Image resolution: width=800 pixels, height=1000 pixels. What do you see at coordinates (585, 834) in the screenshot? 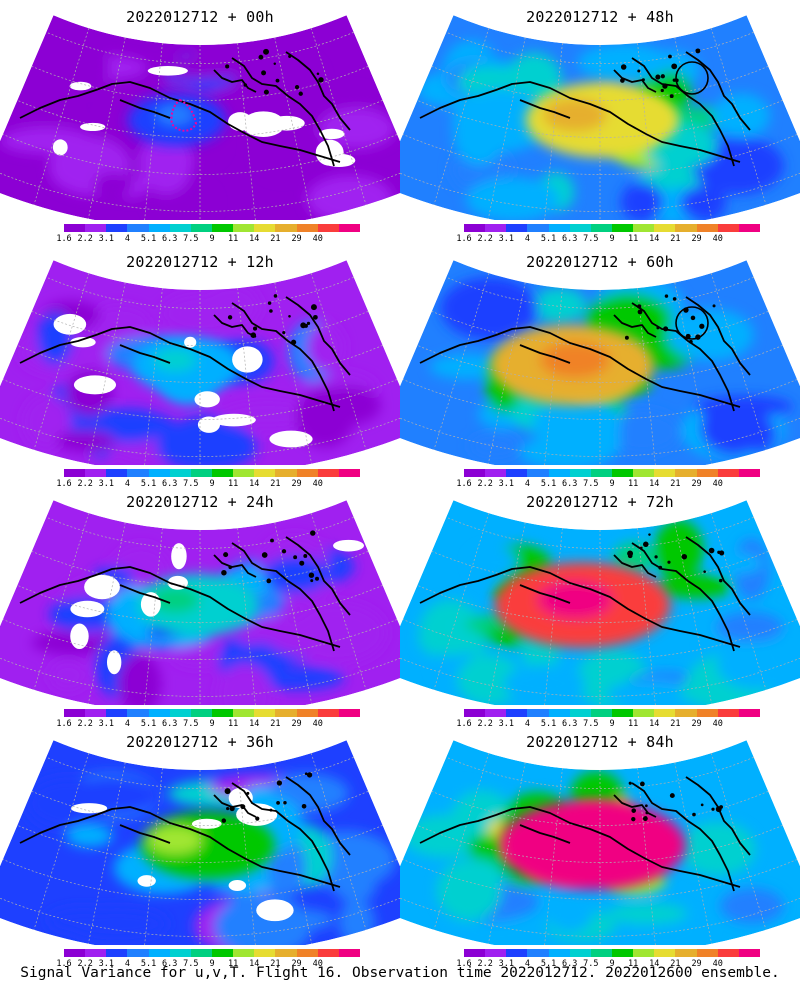
I see `coastlines` at bounding box center [585, 834].